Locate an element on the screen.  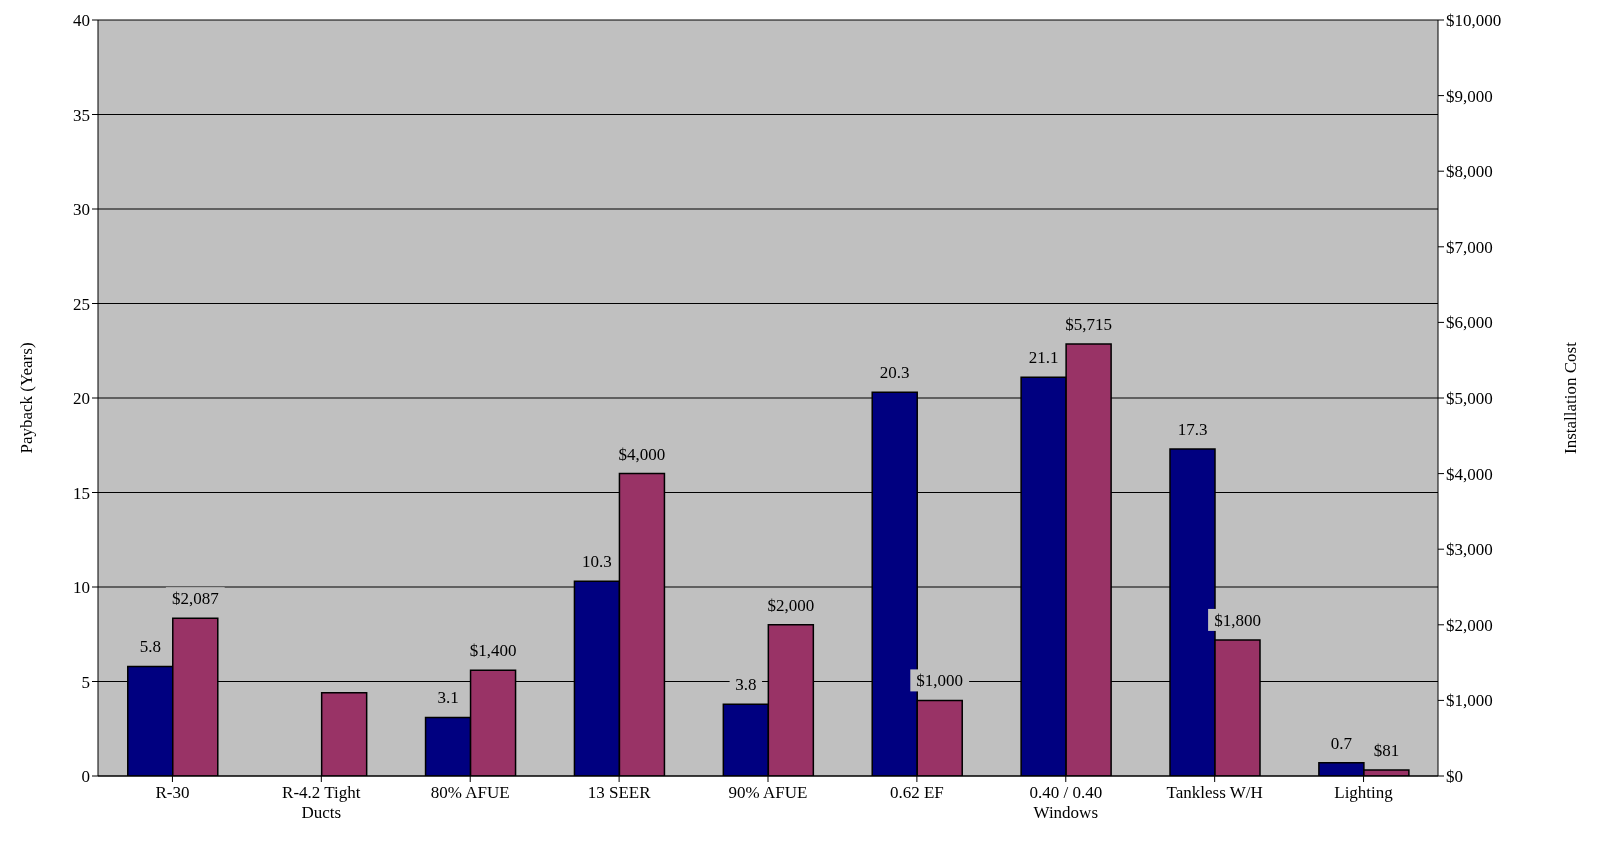
y-tick-label: 20 is located at coordinates (81, 399).